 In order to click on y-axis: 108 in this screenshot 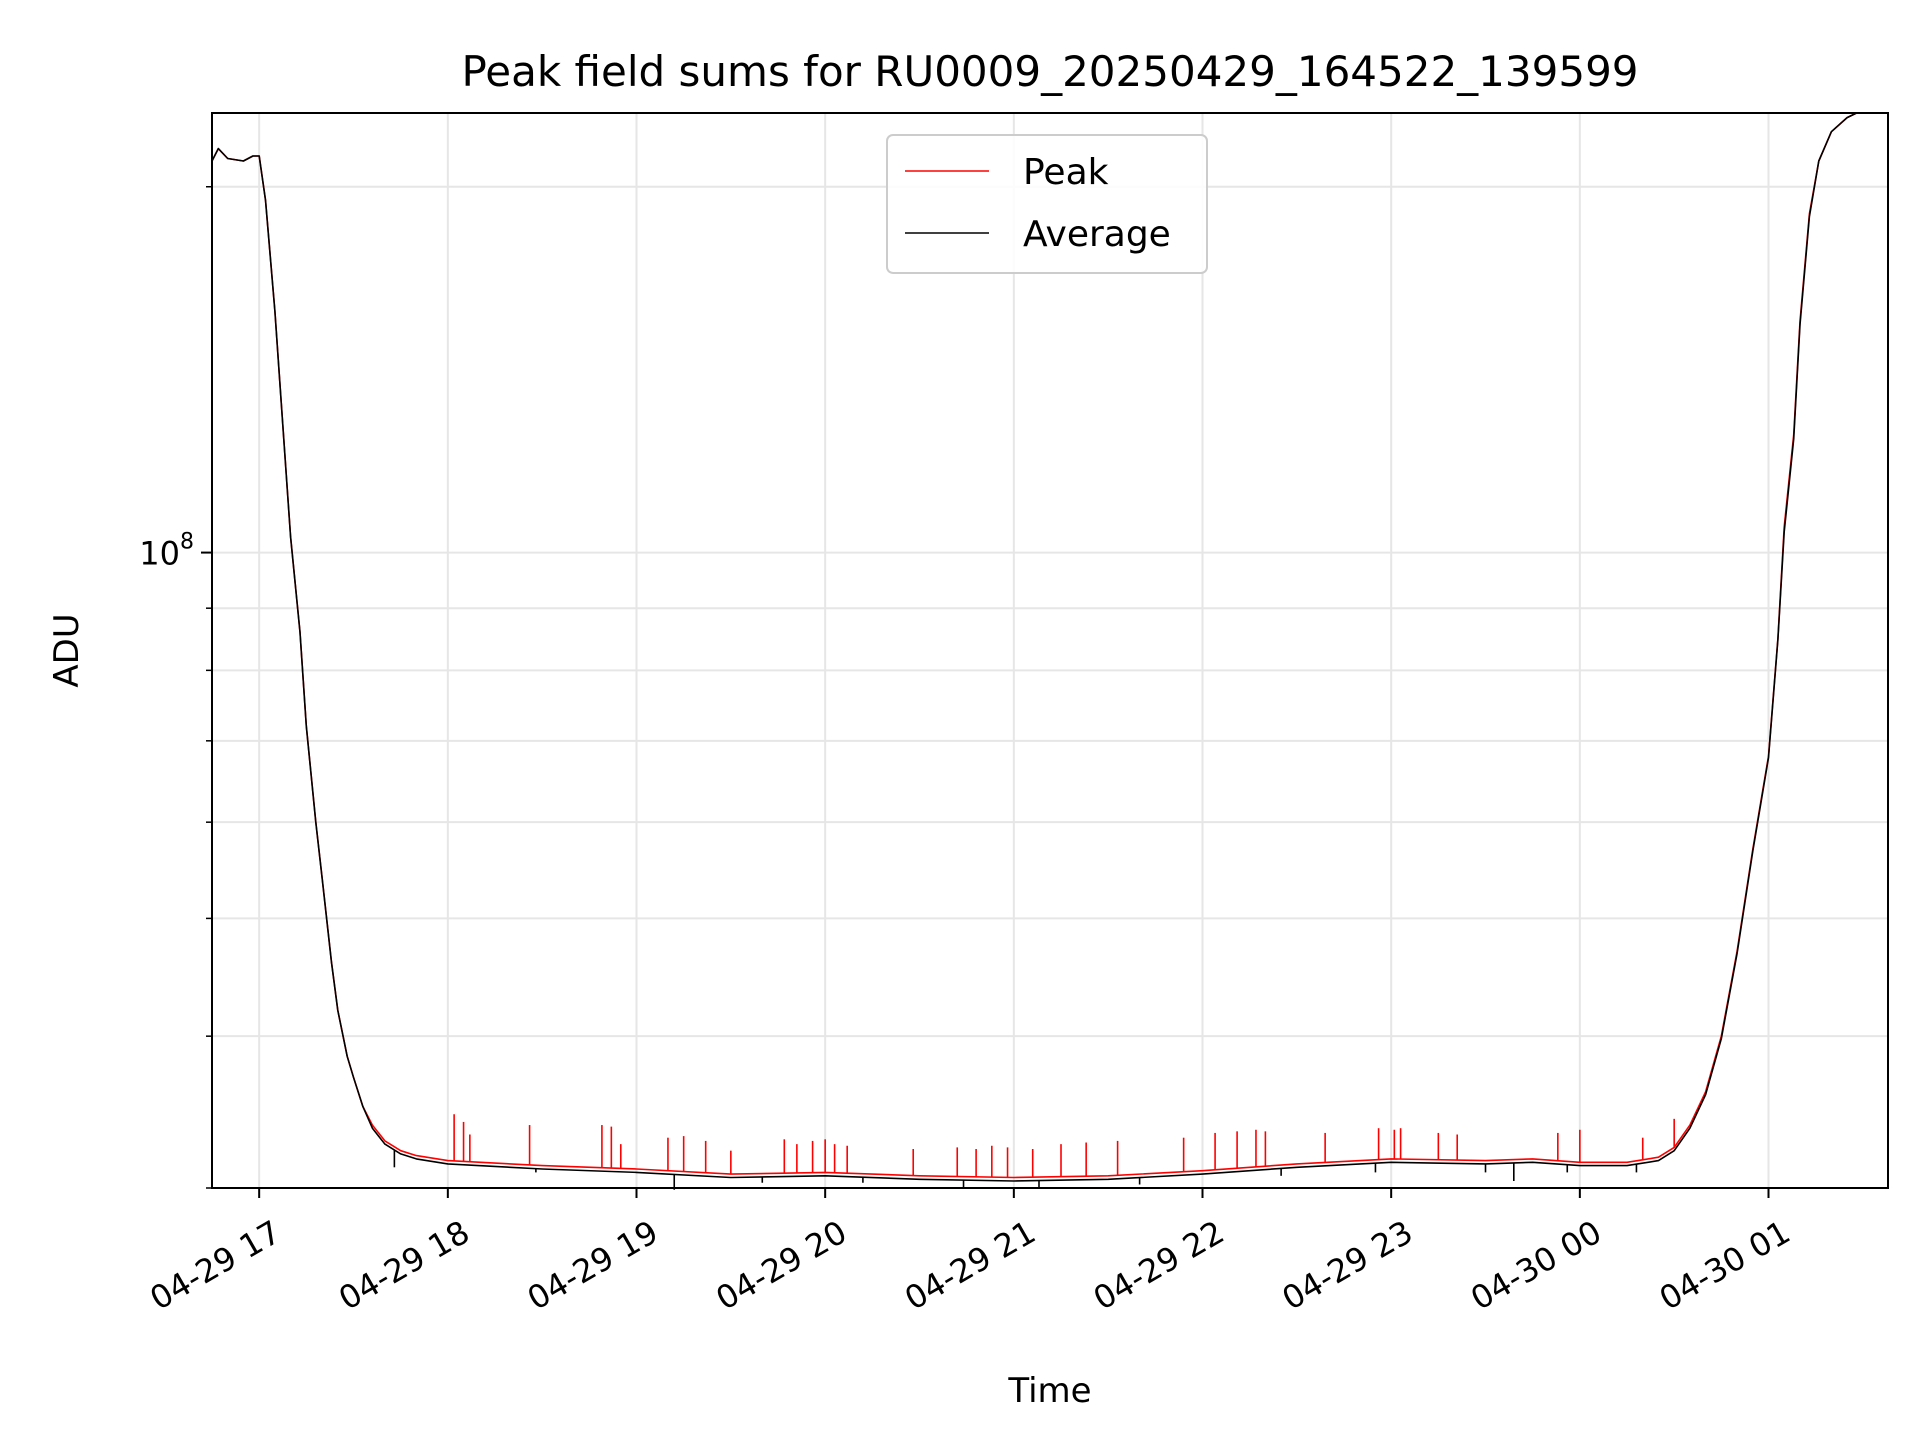, I will do `click(175, 687)`.